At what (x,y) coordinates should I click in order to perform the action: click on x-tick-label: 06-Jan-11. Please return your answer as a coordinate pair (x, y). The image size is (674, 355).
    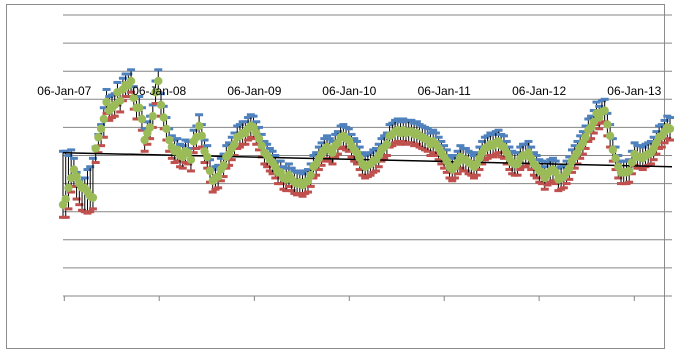
    Looking at the image, I should click on (444, 91).